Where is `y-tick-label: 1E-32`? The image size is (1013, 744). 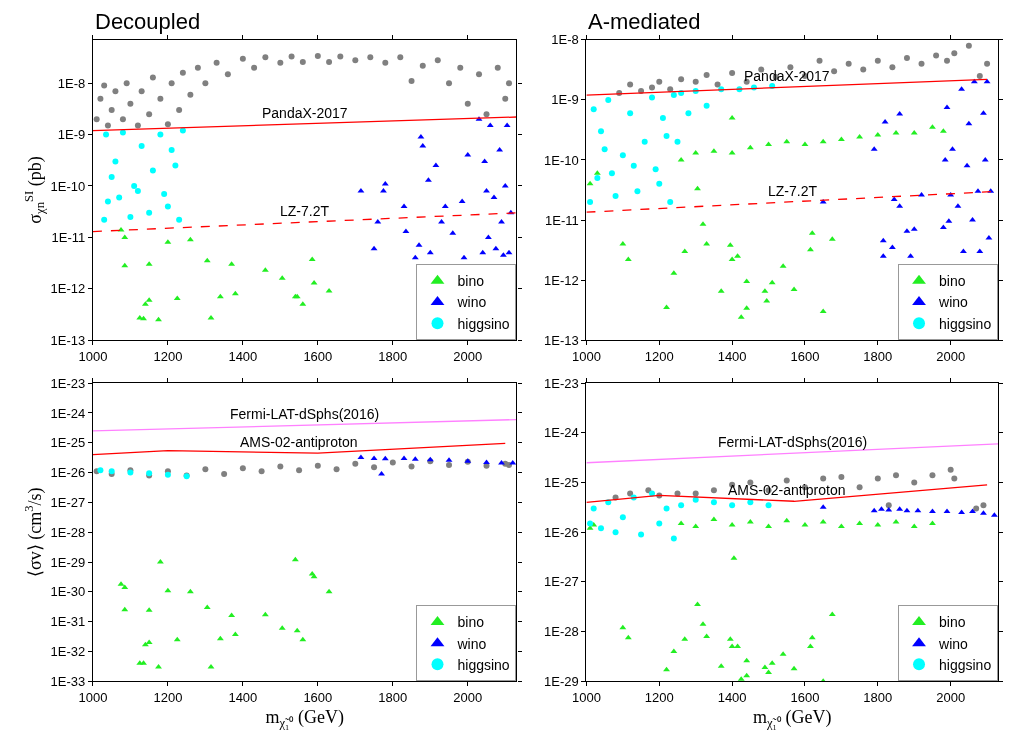
y-tick-label: 1E-32 is located at coordinates (68, 652).